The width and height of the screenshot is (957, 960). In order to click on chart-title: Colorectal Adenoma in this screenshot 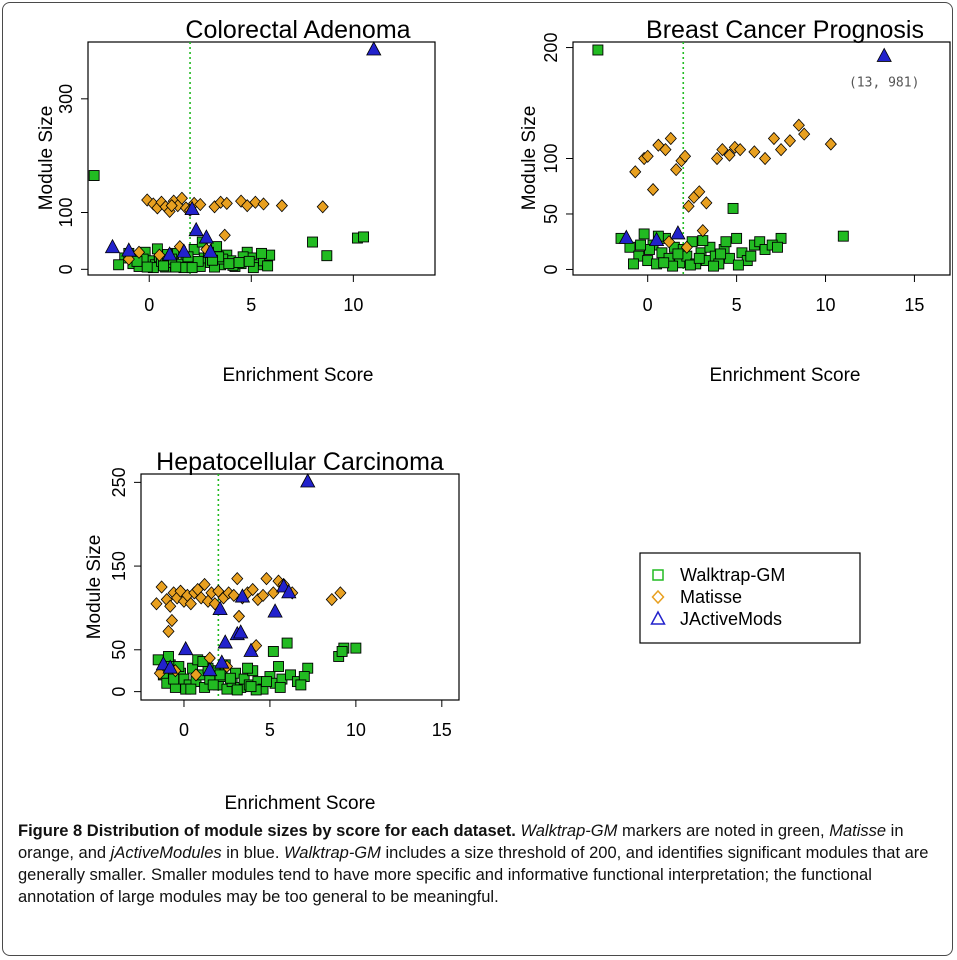, I will do `click(297, 30)`.